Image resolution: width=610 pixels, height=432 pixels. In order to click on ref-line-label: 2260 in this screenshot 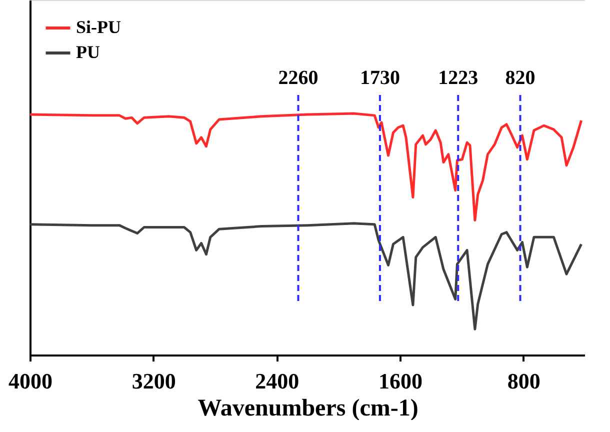, I will do `click(298, 78)`.